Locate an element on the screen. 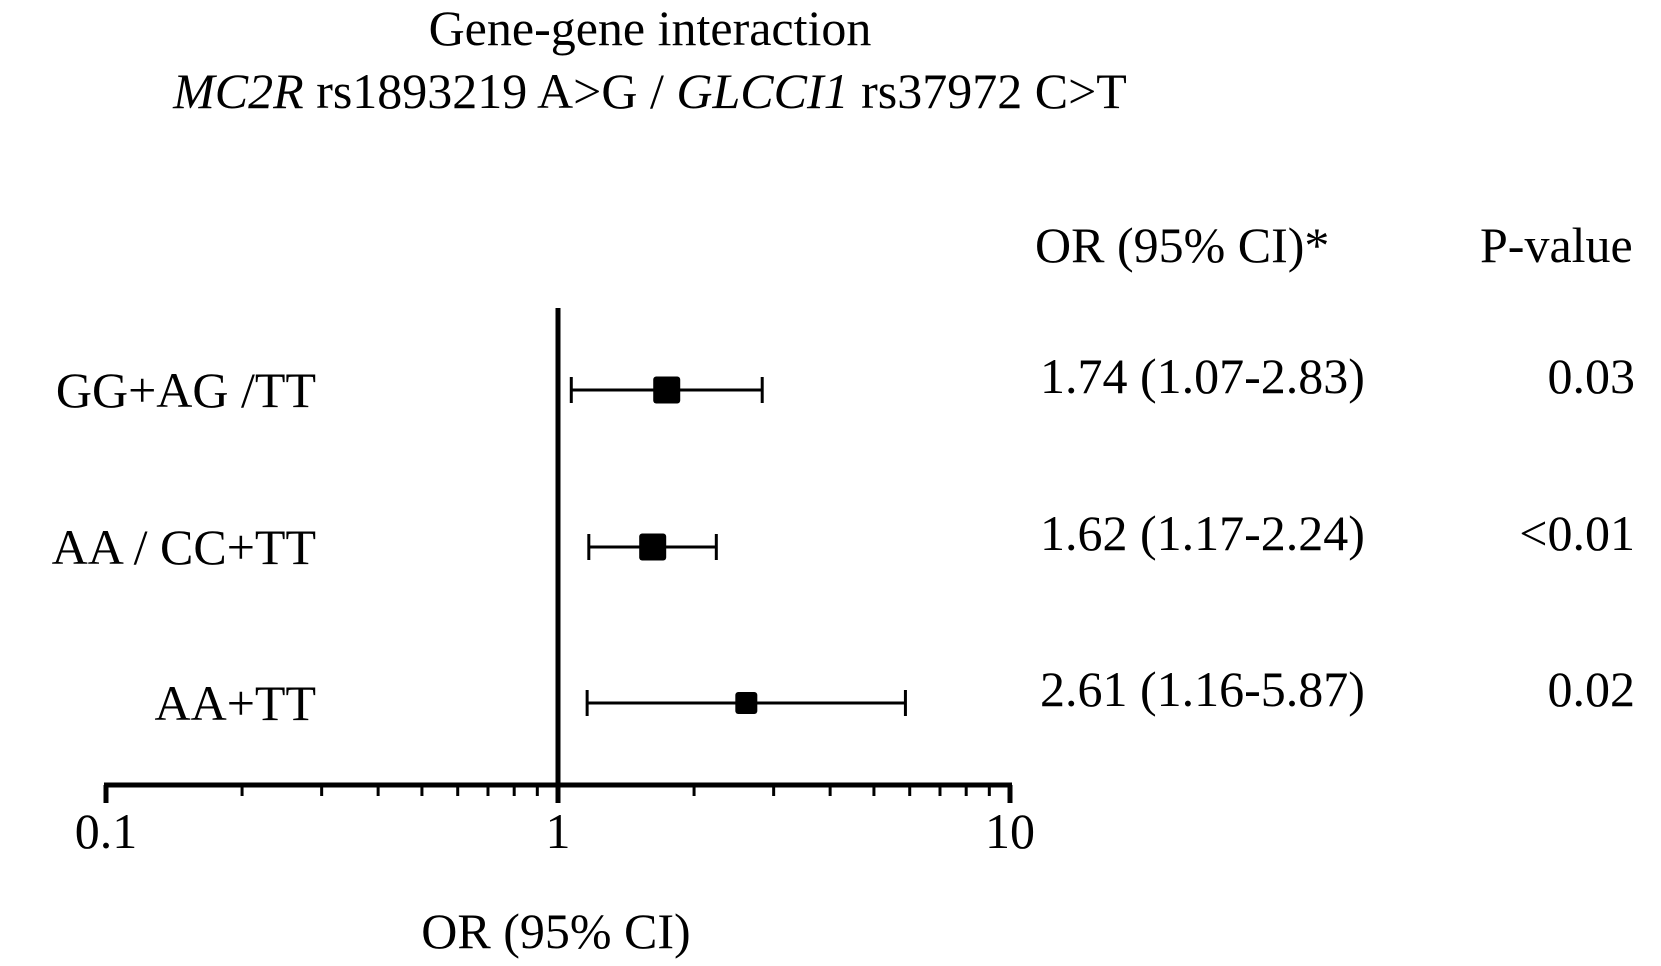 The image size is (1661, 966). subtitle-gene-2: GLCCI1 is located at coordinates (762, 91).